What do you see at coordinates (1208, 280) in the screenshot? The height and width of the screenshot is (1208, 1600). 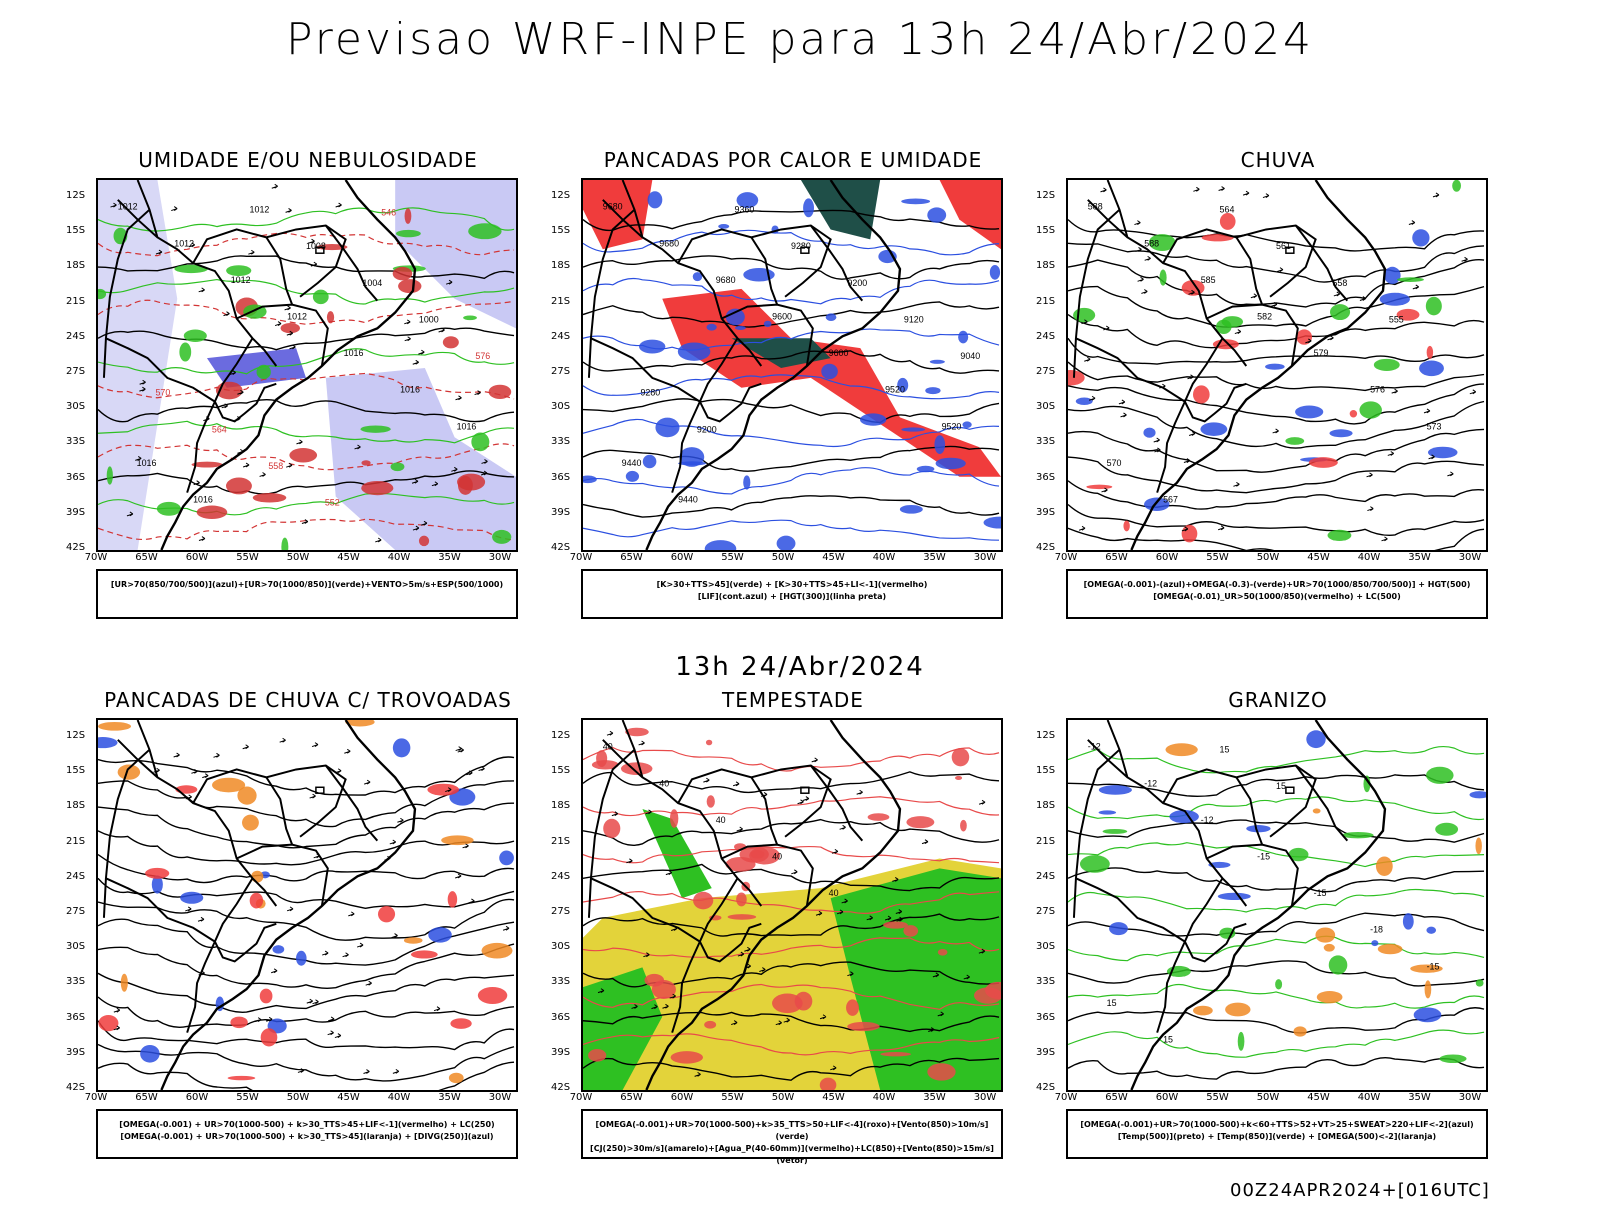 I see `contour-label: 585` at bounding box center [1208, 280].